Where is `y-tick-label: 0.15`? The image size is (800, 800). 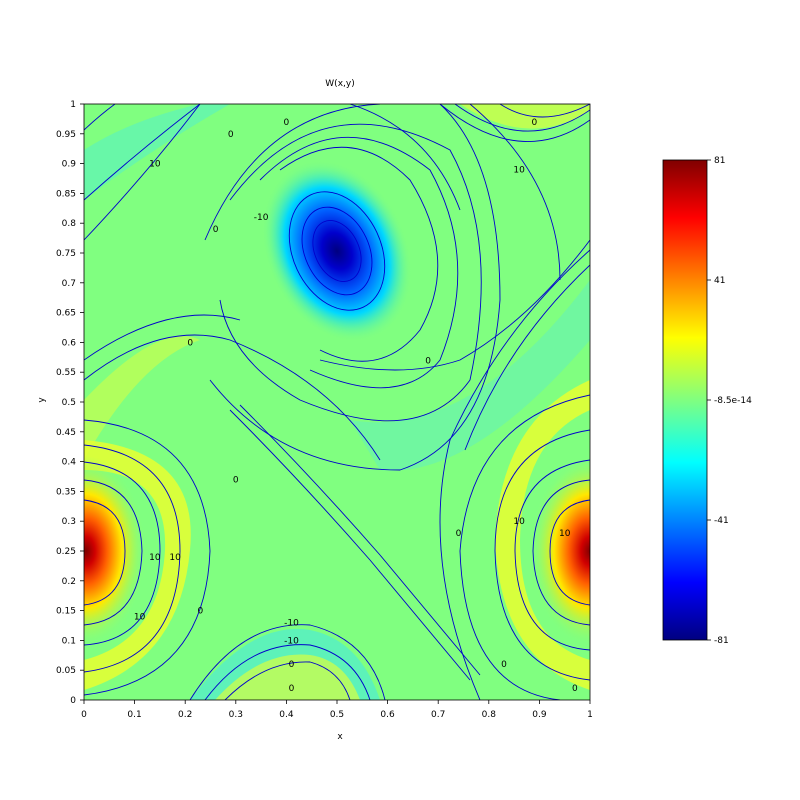 y-tick-label: 0.15 is located at coordinates (66, 612).